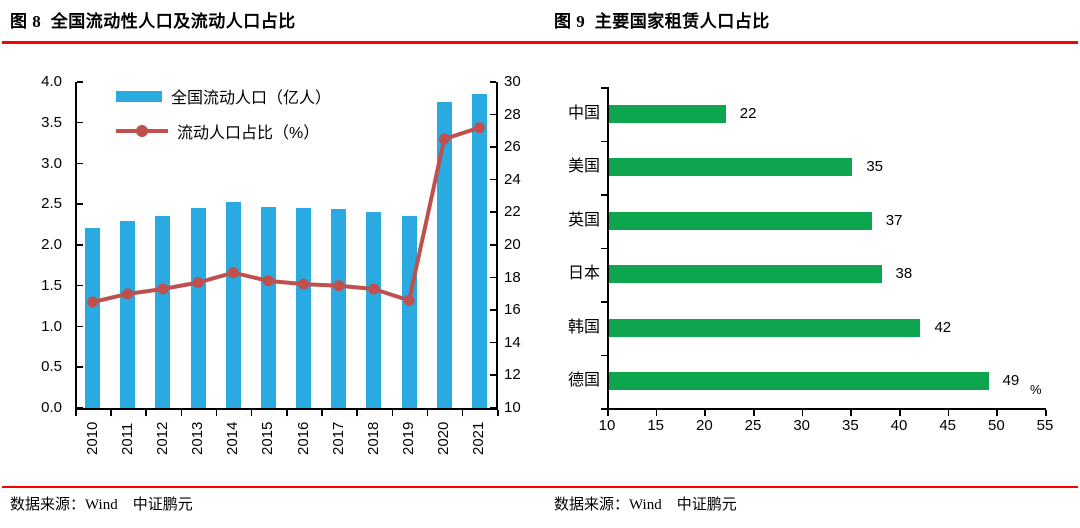 The image size is (1080, 528). I want to click on category-label-韩国: 韩国, so click(583, 327).